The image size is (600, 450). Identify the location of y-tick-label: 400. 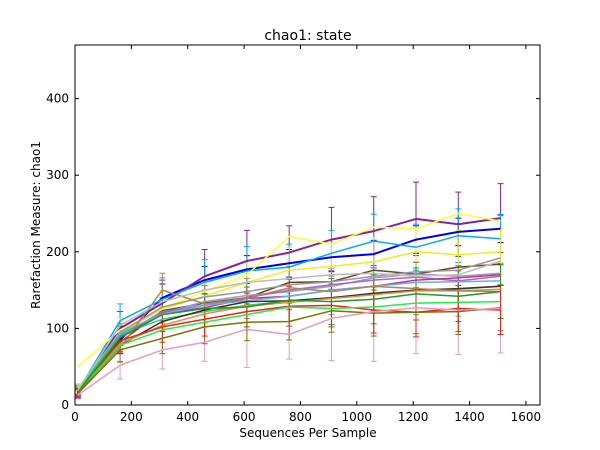
(57, 99).